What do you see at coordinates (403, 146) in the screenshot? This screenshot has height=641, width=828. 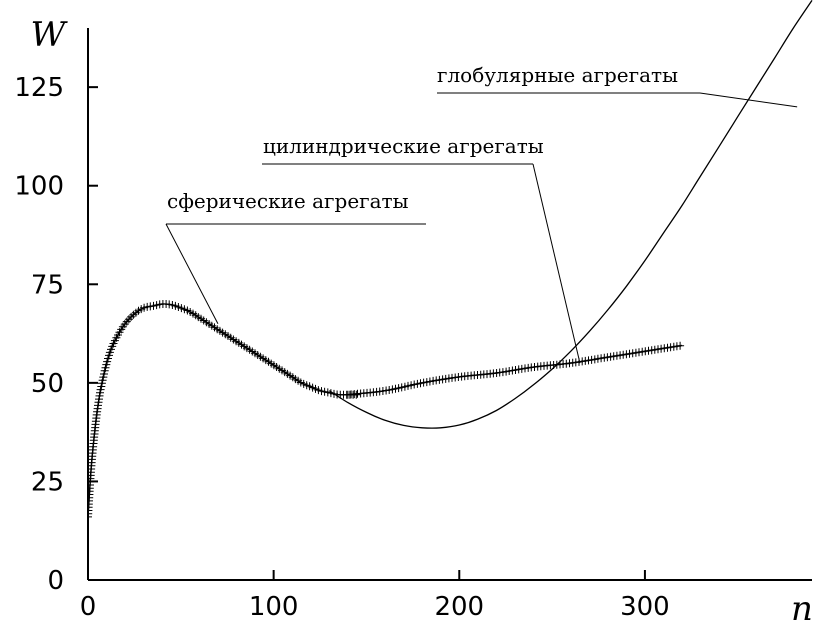 I see `annotation-label: цилиндрические агрегаты` at bounding box center [403, 146].